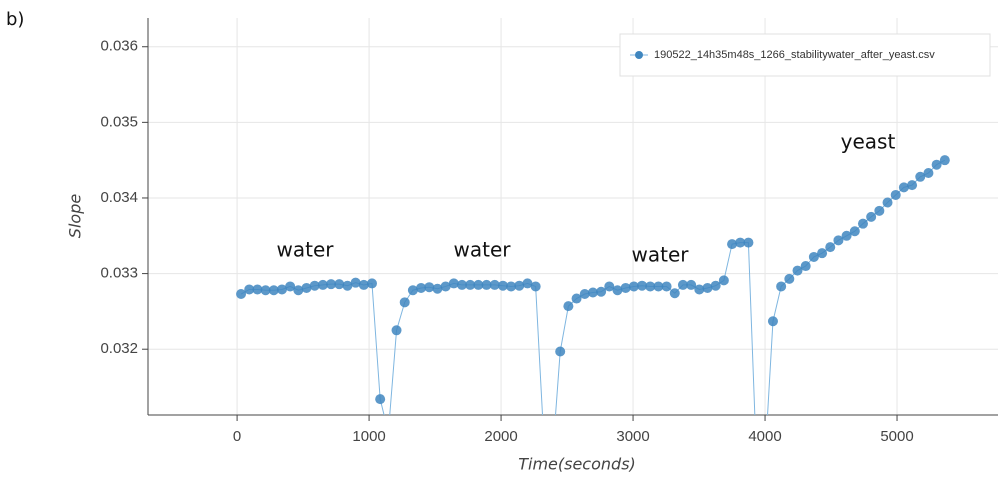 This screenshot has width=999, height=478. Describe the element at coordinates (577, 464) in the screenshot. I see `x-axis-label: Time(seconds)` at that location.